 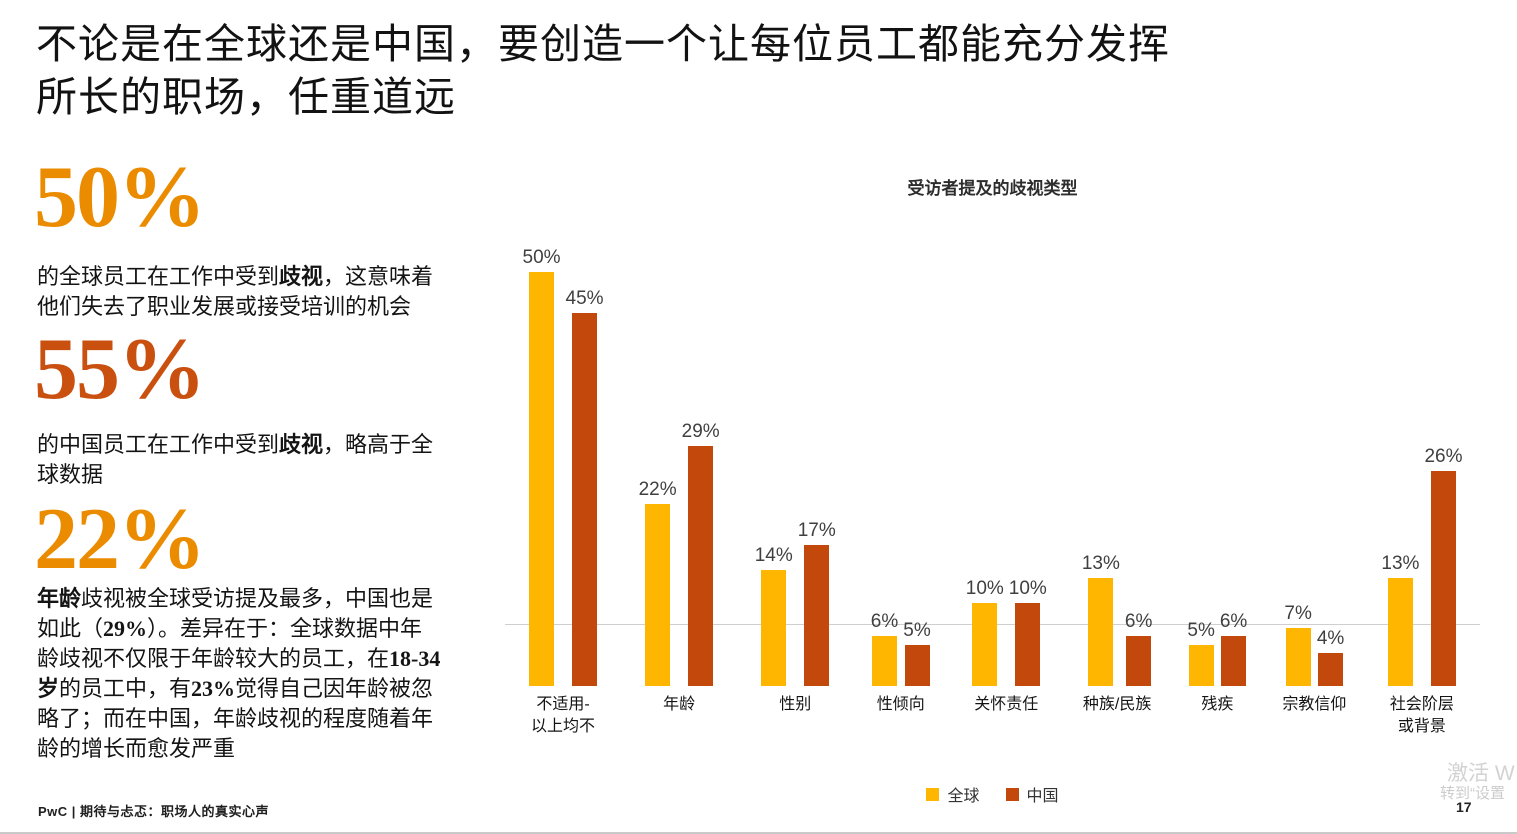 I want to click on bar-value-label: 17%, so click(x=816, y=530).